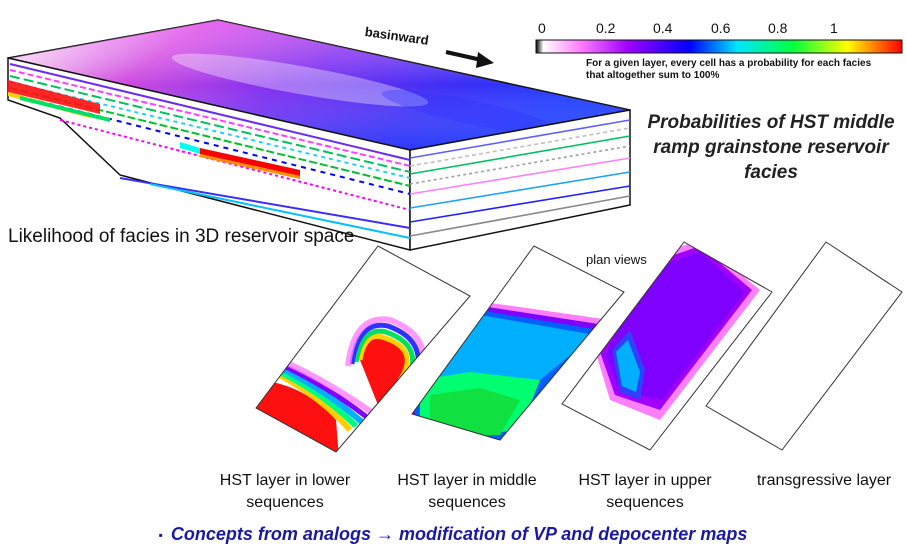 This screenshot has width=906, height=550. What do you see at coordinates (154, 129) in the screenshot?
I see `front-face-high-probability` at bounding box center [154, 129].